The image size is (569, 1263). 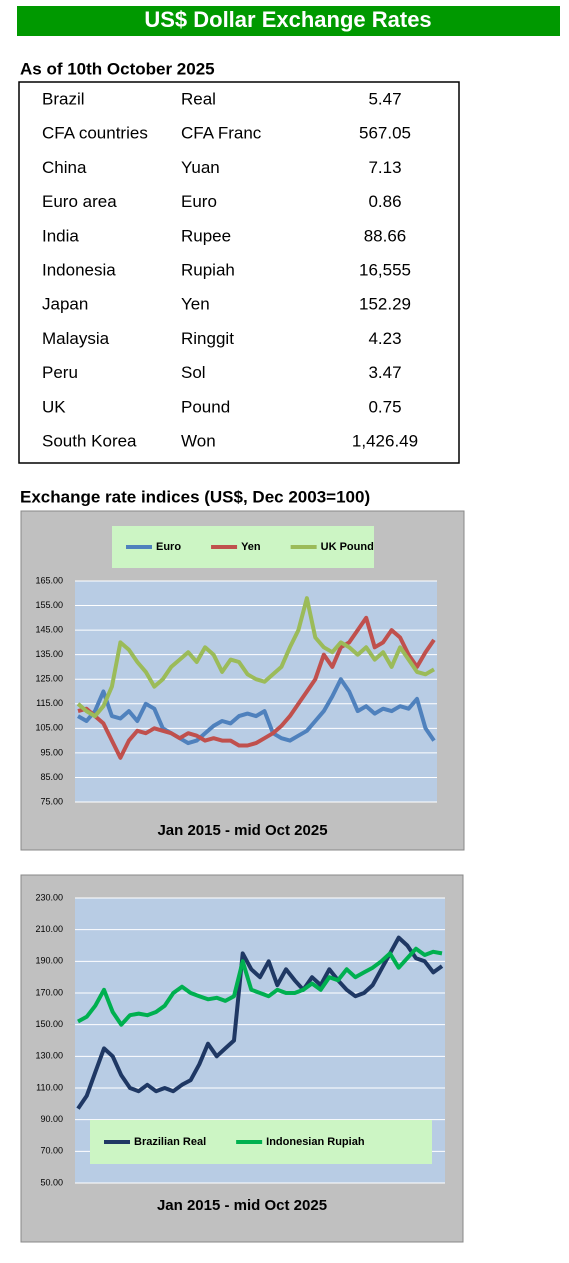 I want to click on legend-label: Brazilian Real, so click(x=170, y=1142).